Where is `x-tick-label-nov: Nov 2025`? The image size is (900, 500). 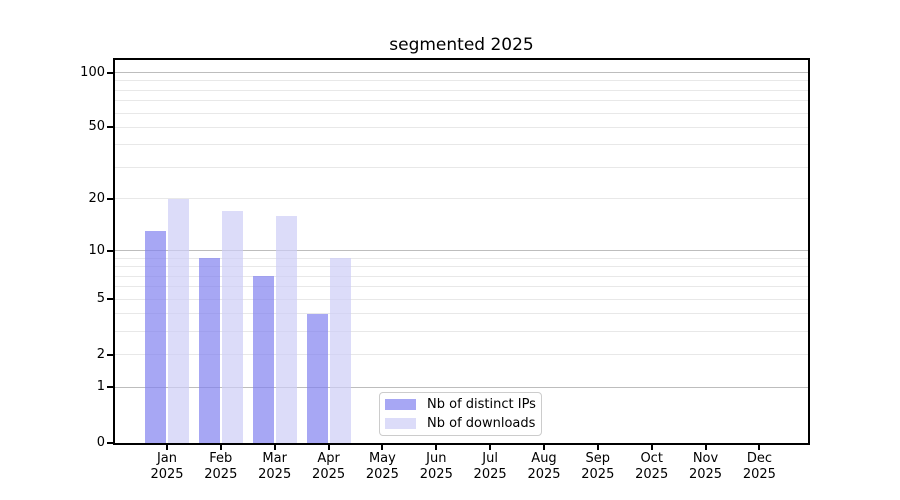 x-tick-label-nov: Nov 2025 is located at coordinates (706, 467).